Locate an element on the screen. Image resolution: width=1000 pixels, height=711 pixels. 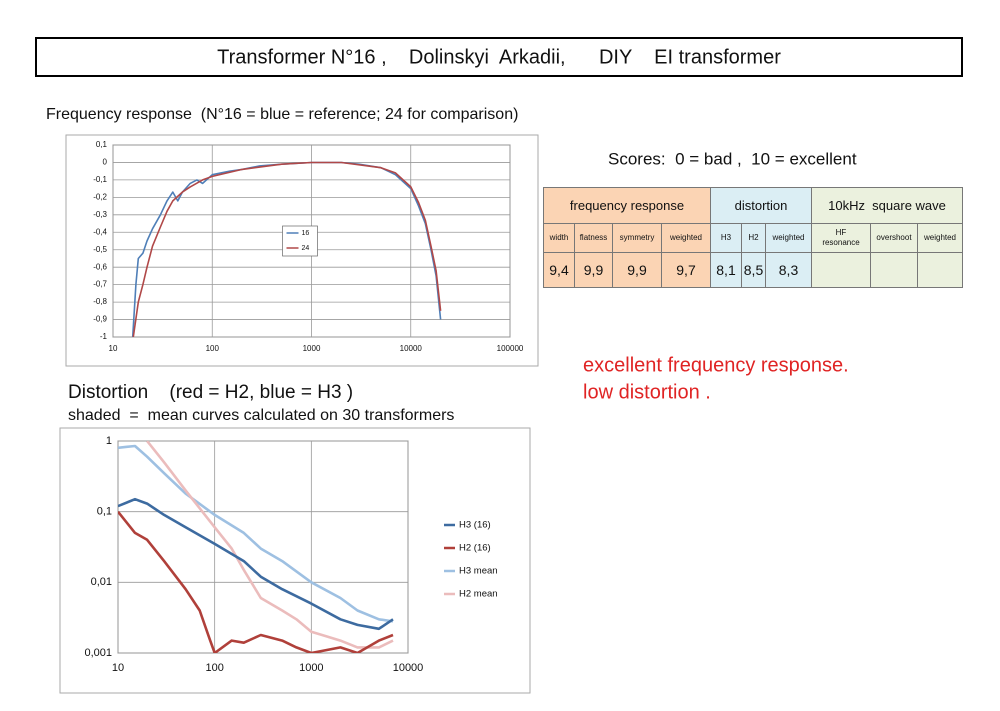
plot-area is located at coordinates (263, 547).